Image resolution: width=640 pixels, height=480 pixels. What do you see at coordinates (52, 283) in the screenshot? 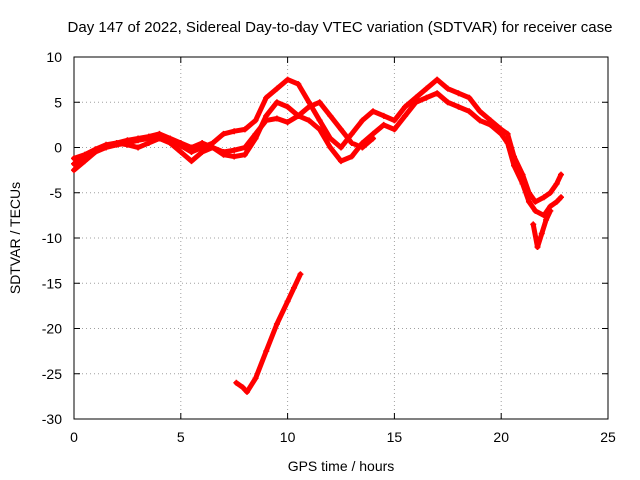
I see `y-tick-label: -15` at bounding box center [52, 283].